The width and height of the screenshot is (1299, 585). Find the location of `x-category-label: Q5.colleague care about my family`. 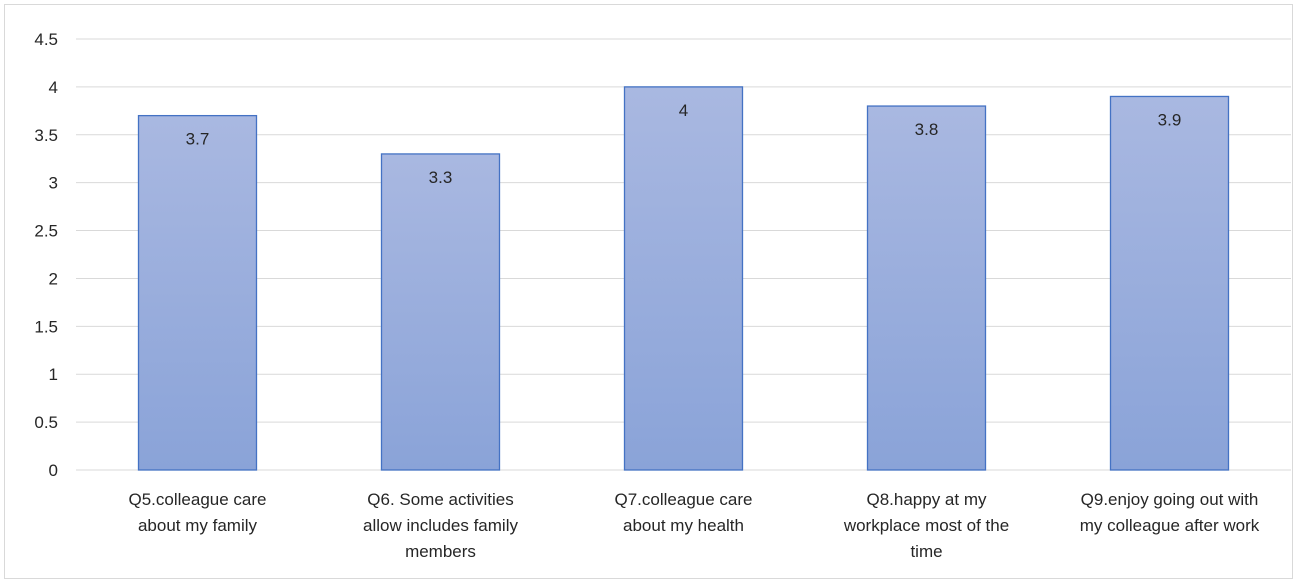

x-category-label: Q5.colleague care about my family is located at coordinates (198, 512).